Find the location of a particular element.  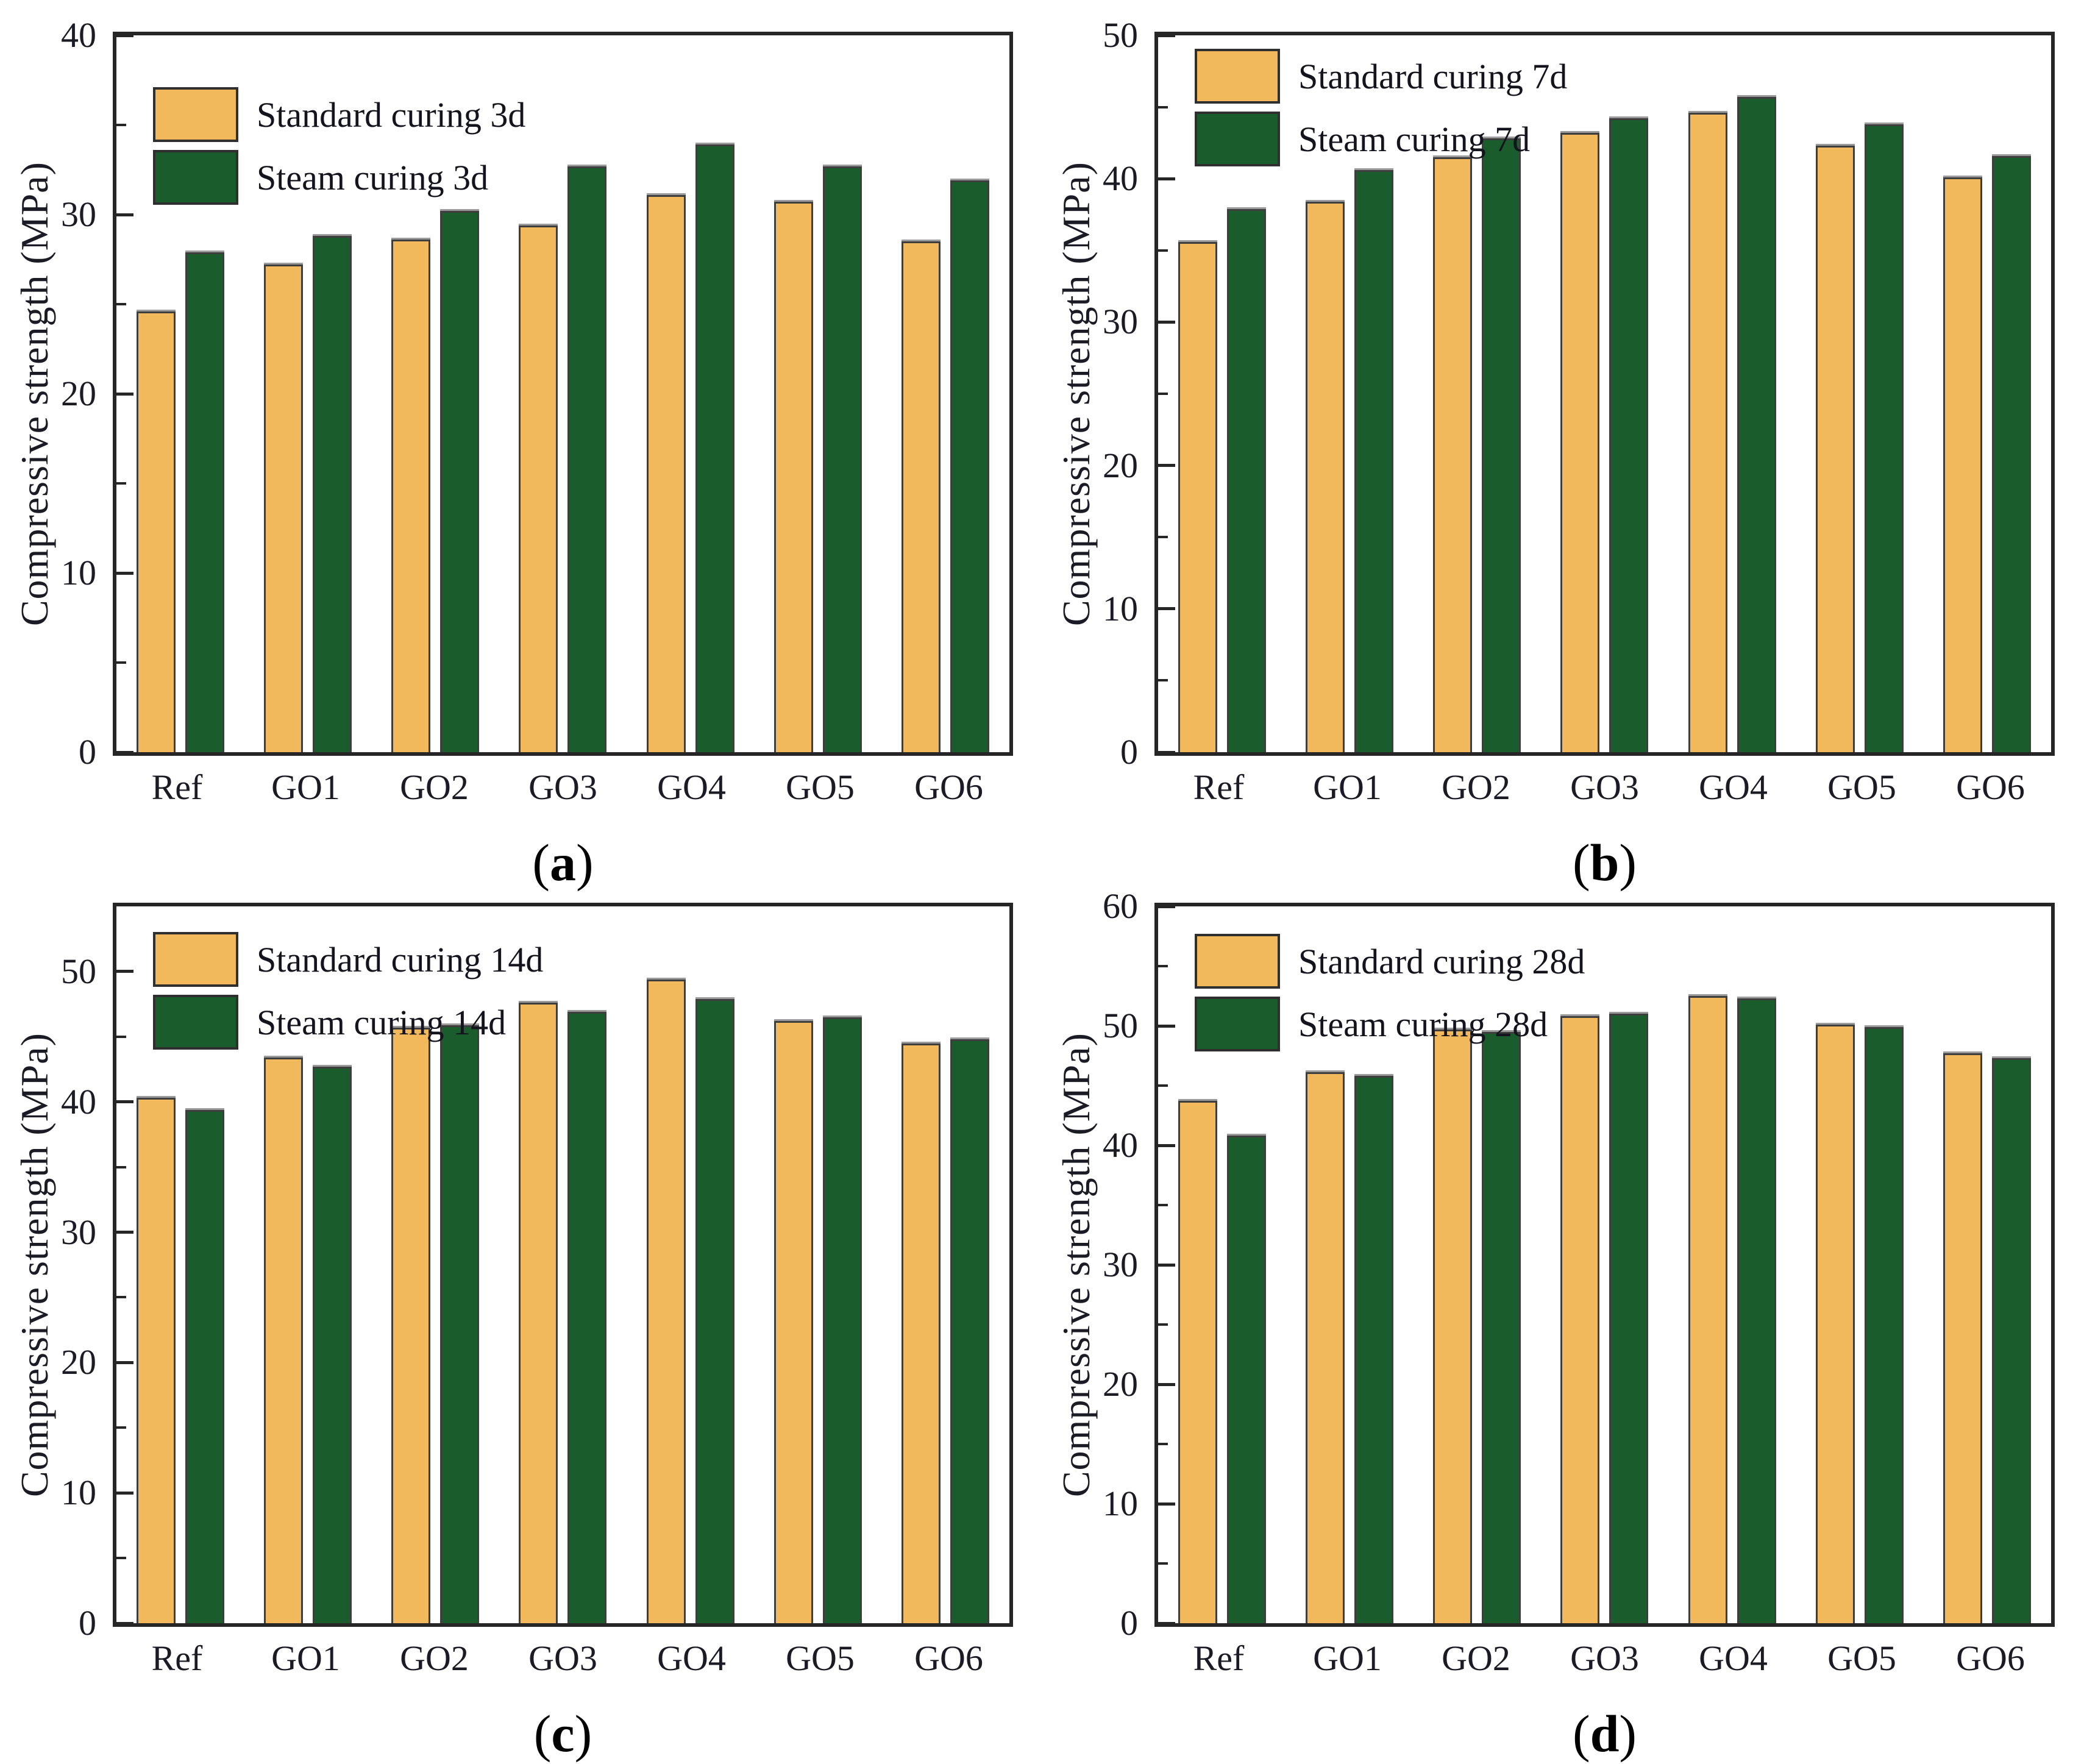

bar-group-GO4 is located at coordinates (690, 393).